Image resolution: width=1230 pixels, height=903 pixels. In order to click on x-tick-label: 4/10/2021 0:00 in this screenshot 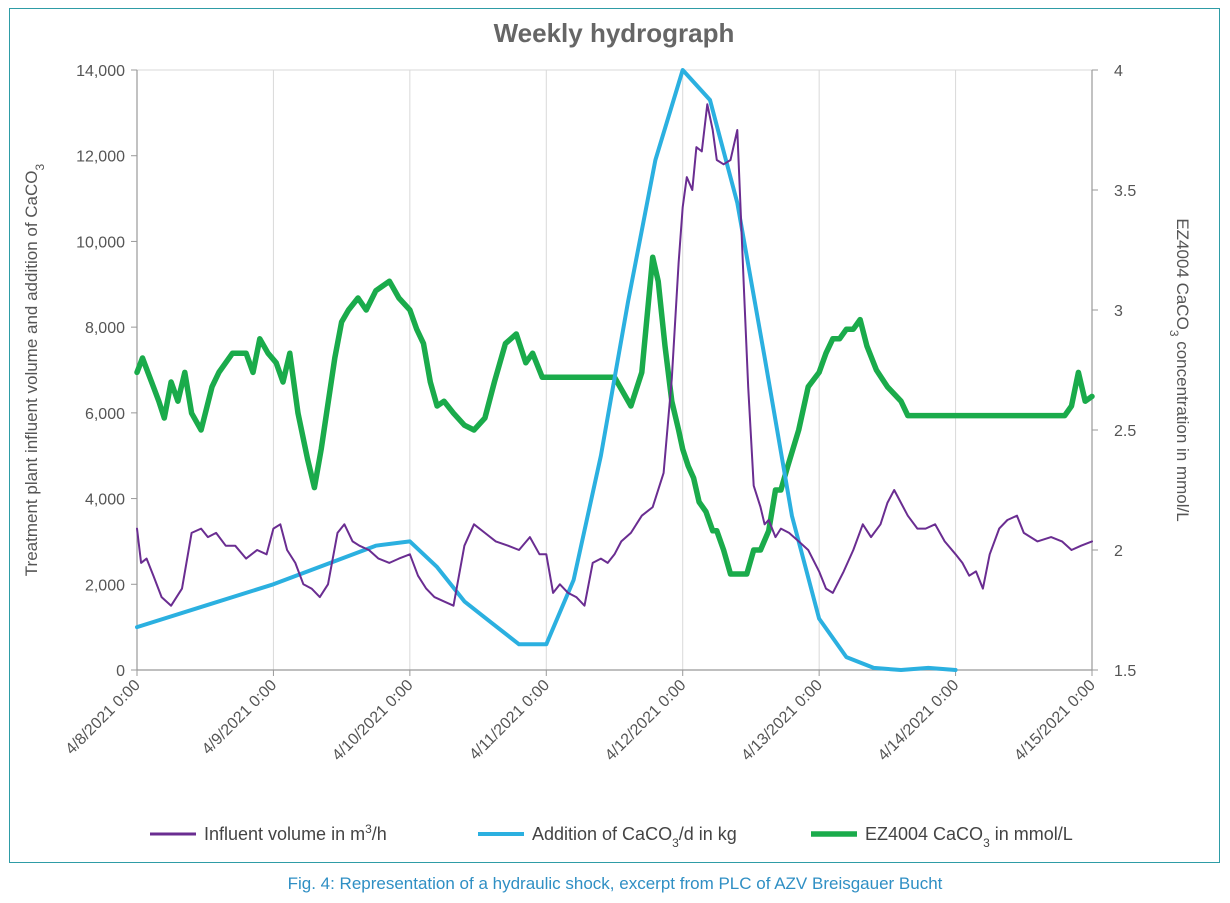, I will do `click(373, 721)`.